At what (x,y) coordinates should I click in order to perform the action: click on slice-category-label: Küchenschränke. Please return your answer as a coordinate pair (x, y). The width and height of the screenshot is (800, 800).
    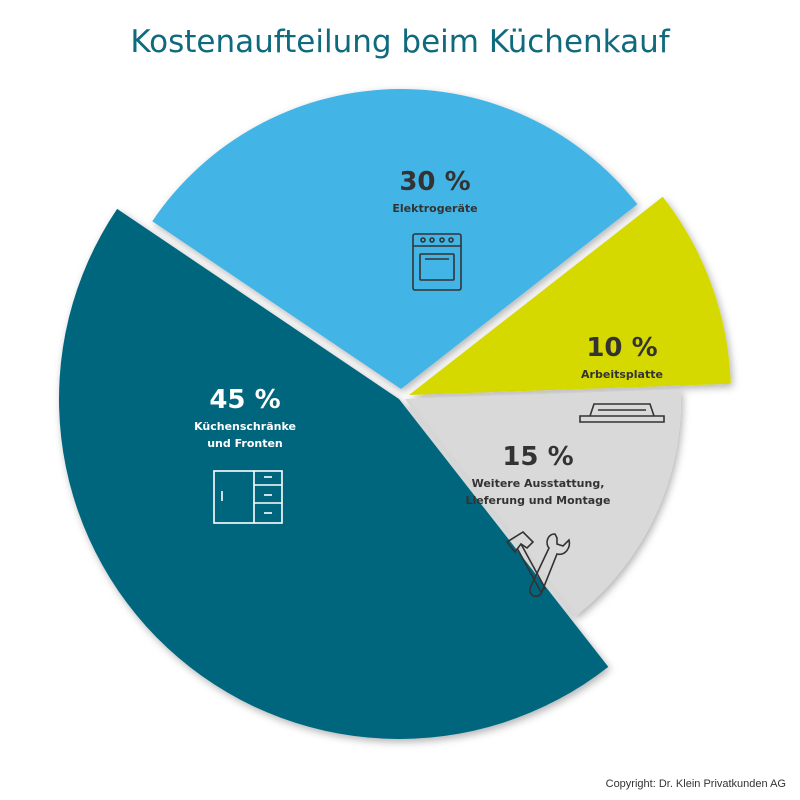
    Looking at the image, I should click on (245, 426).